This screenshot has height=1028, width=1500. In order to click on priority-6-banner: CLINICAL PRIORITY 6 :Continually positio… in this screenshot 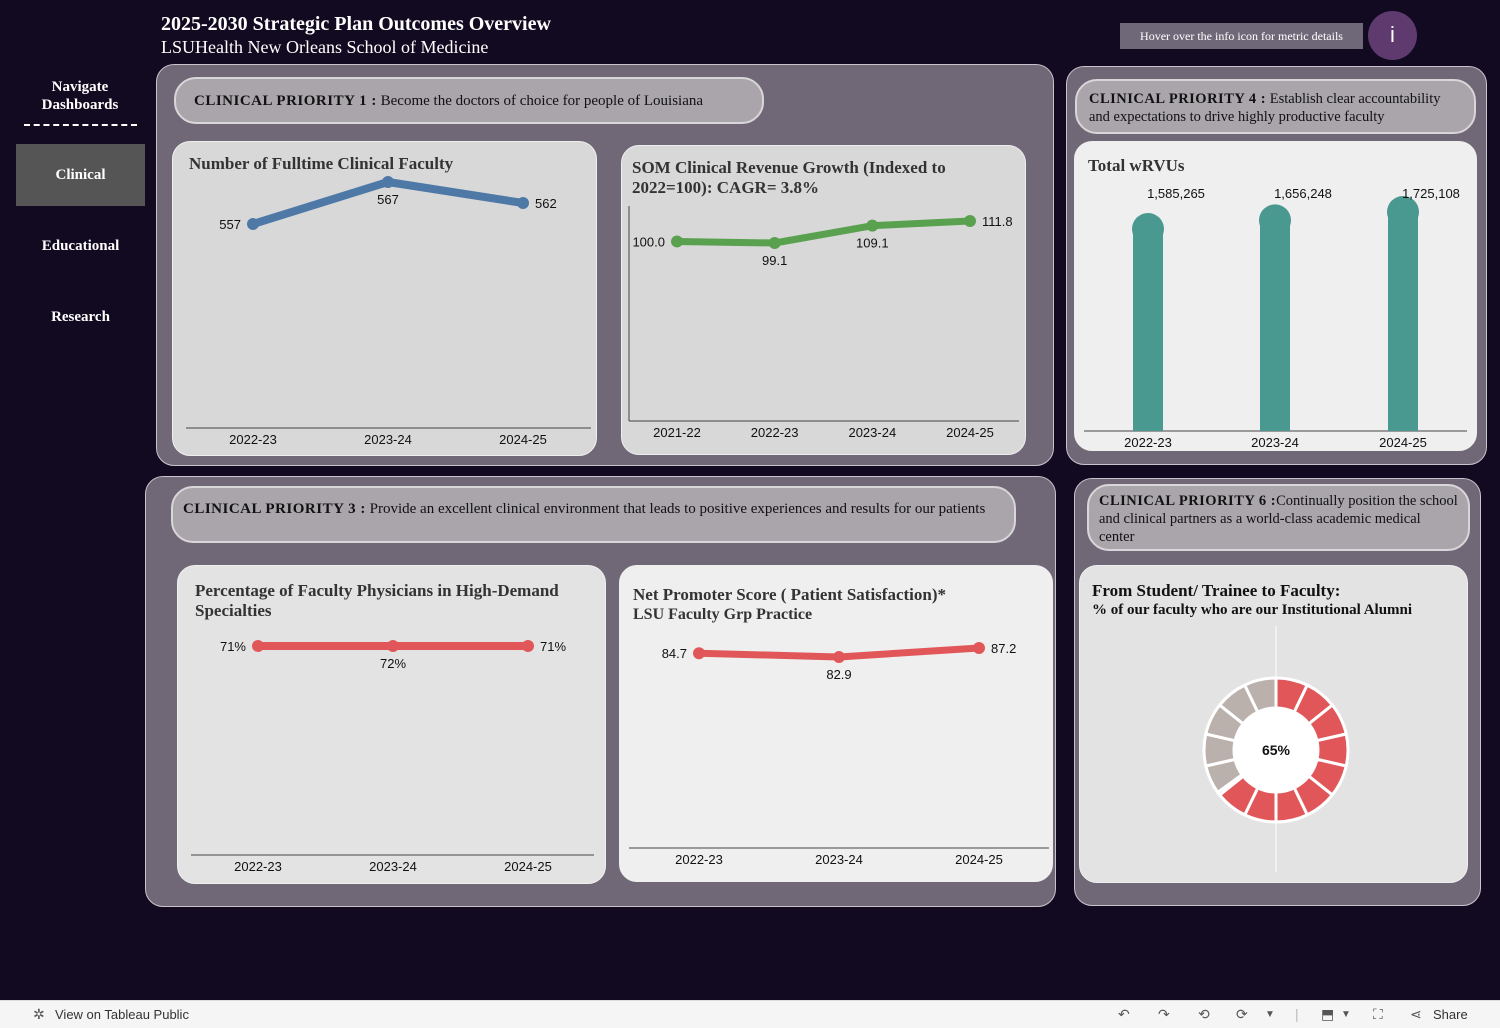, I will do `click(1278, 517)`.